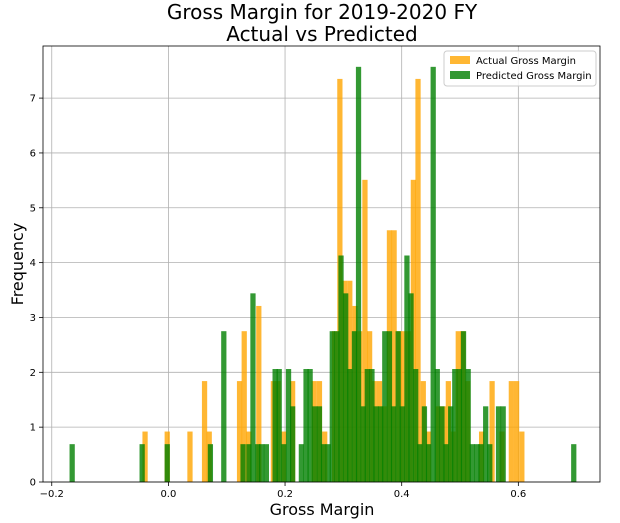 The image size is (620, 523). Describe the element at coordinates (52, 494) in the screenshot. I see `x-tick-label: −0.2` at that location.